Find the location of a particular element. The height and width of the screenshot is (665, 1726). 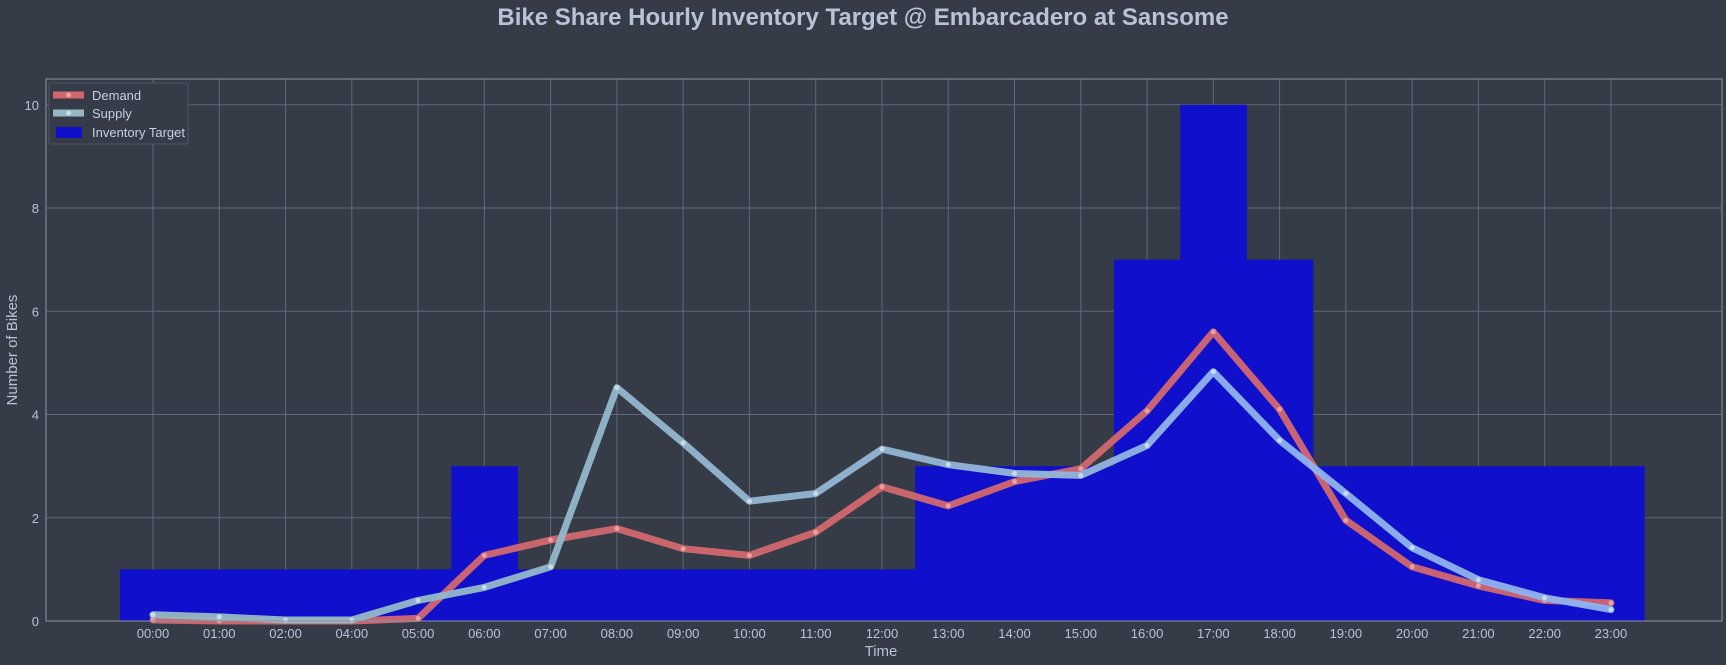

x-tick-label: 13:00 is located at coordinates (948, 633).